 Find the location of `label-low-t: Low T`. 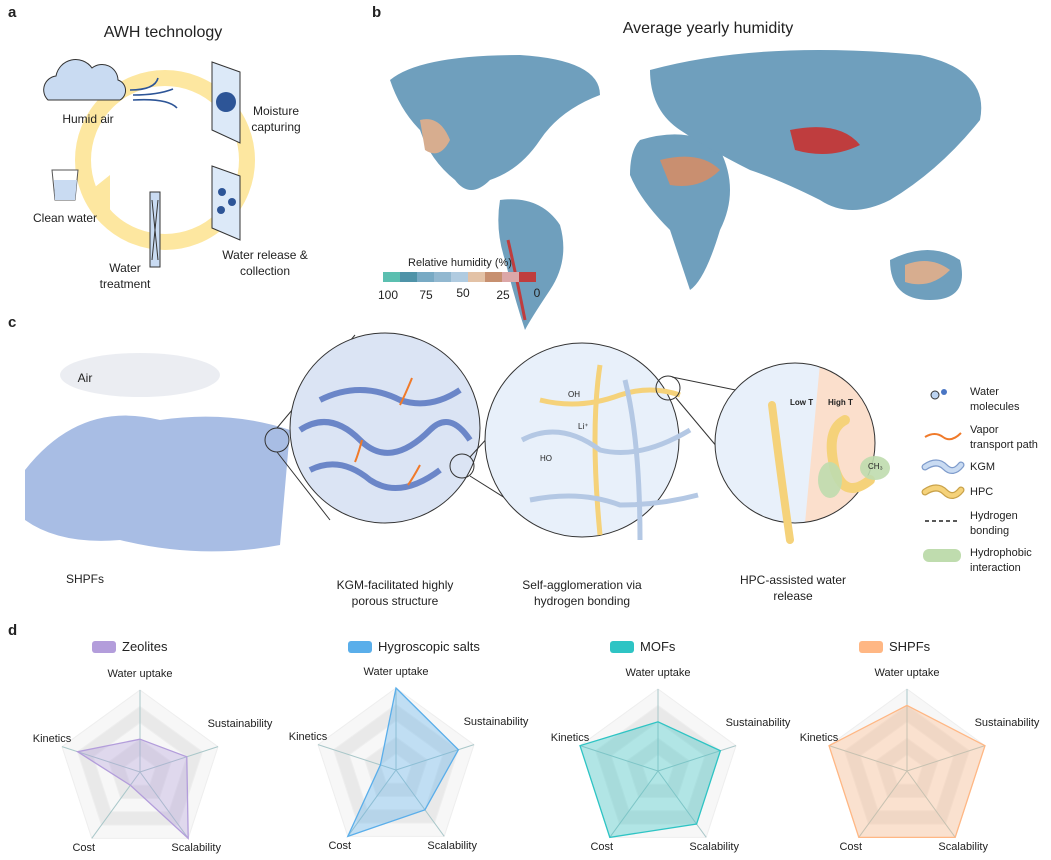

label-low-t: Low T is located at coordinates (802, 402).